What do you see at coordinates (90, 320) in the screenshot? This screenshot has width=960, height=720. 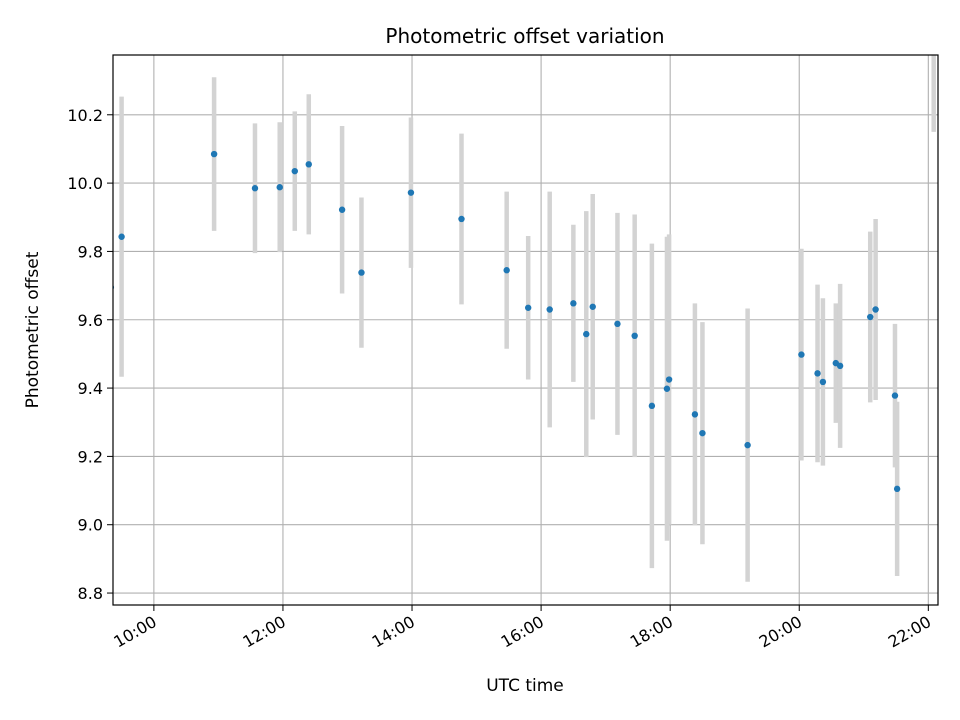 I see `y-tick-label: 9.6` at bounding box center [90, 320].